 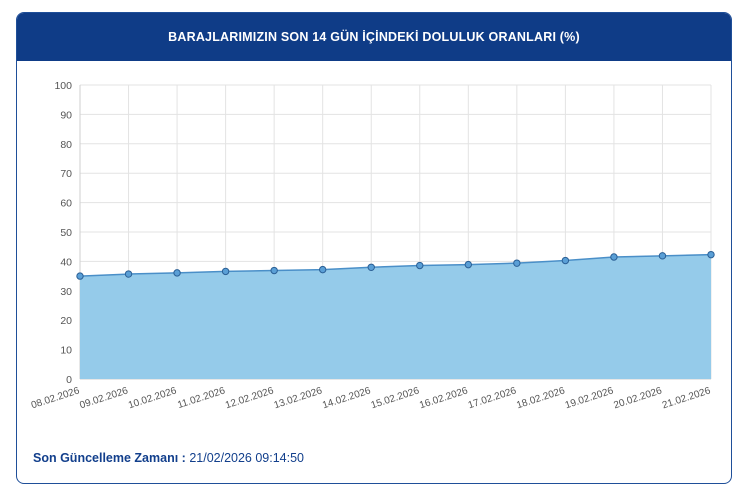 I want to click on y-tick-label: 70, so click(x=66, y=174).